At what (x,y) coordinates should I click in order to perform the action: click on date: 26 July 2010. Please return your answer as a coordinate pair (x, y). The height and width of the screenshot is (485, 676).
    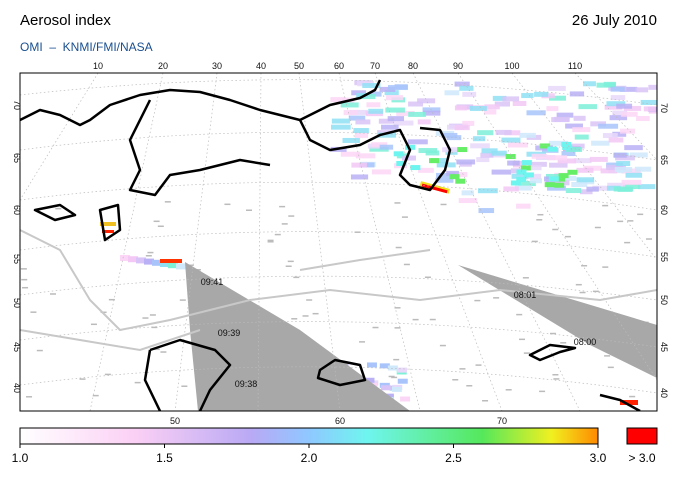
    Looking at the image, I should click on (614, 20).